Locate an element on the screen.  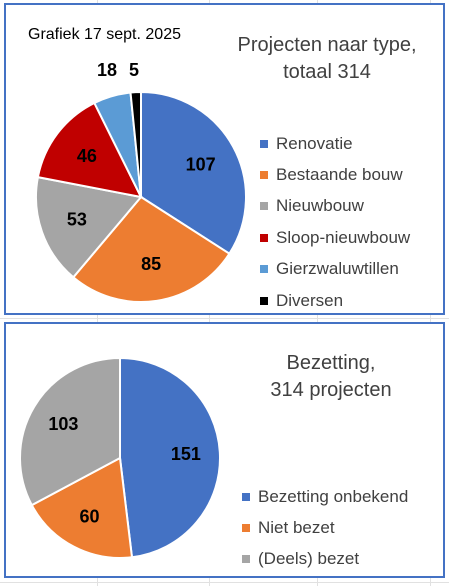
data-label: 46 is located at coordinates (87, 156).